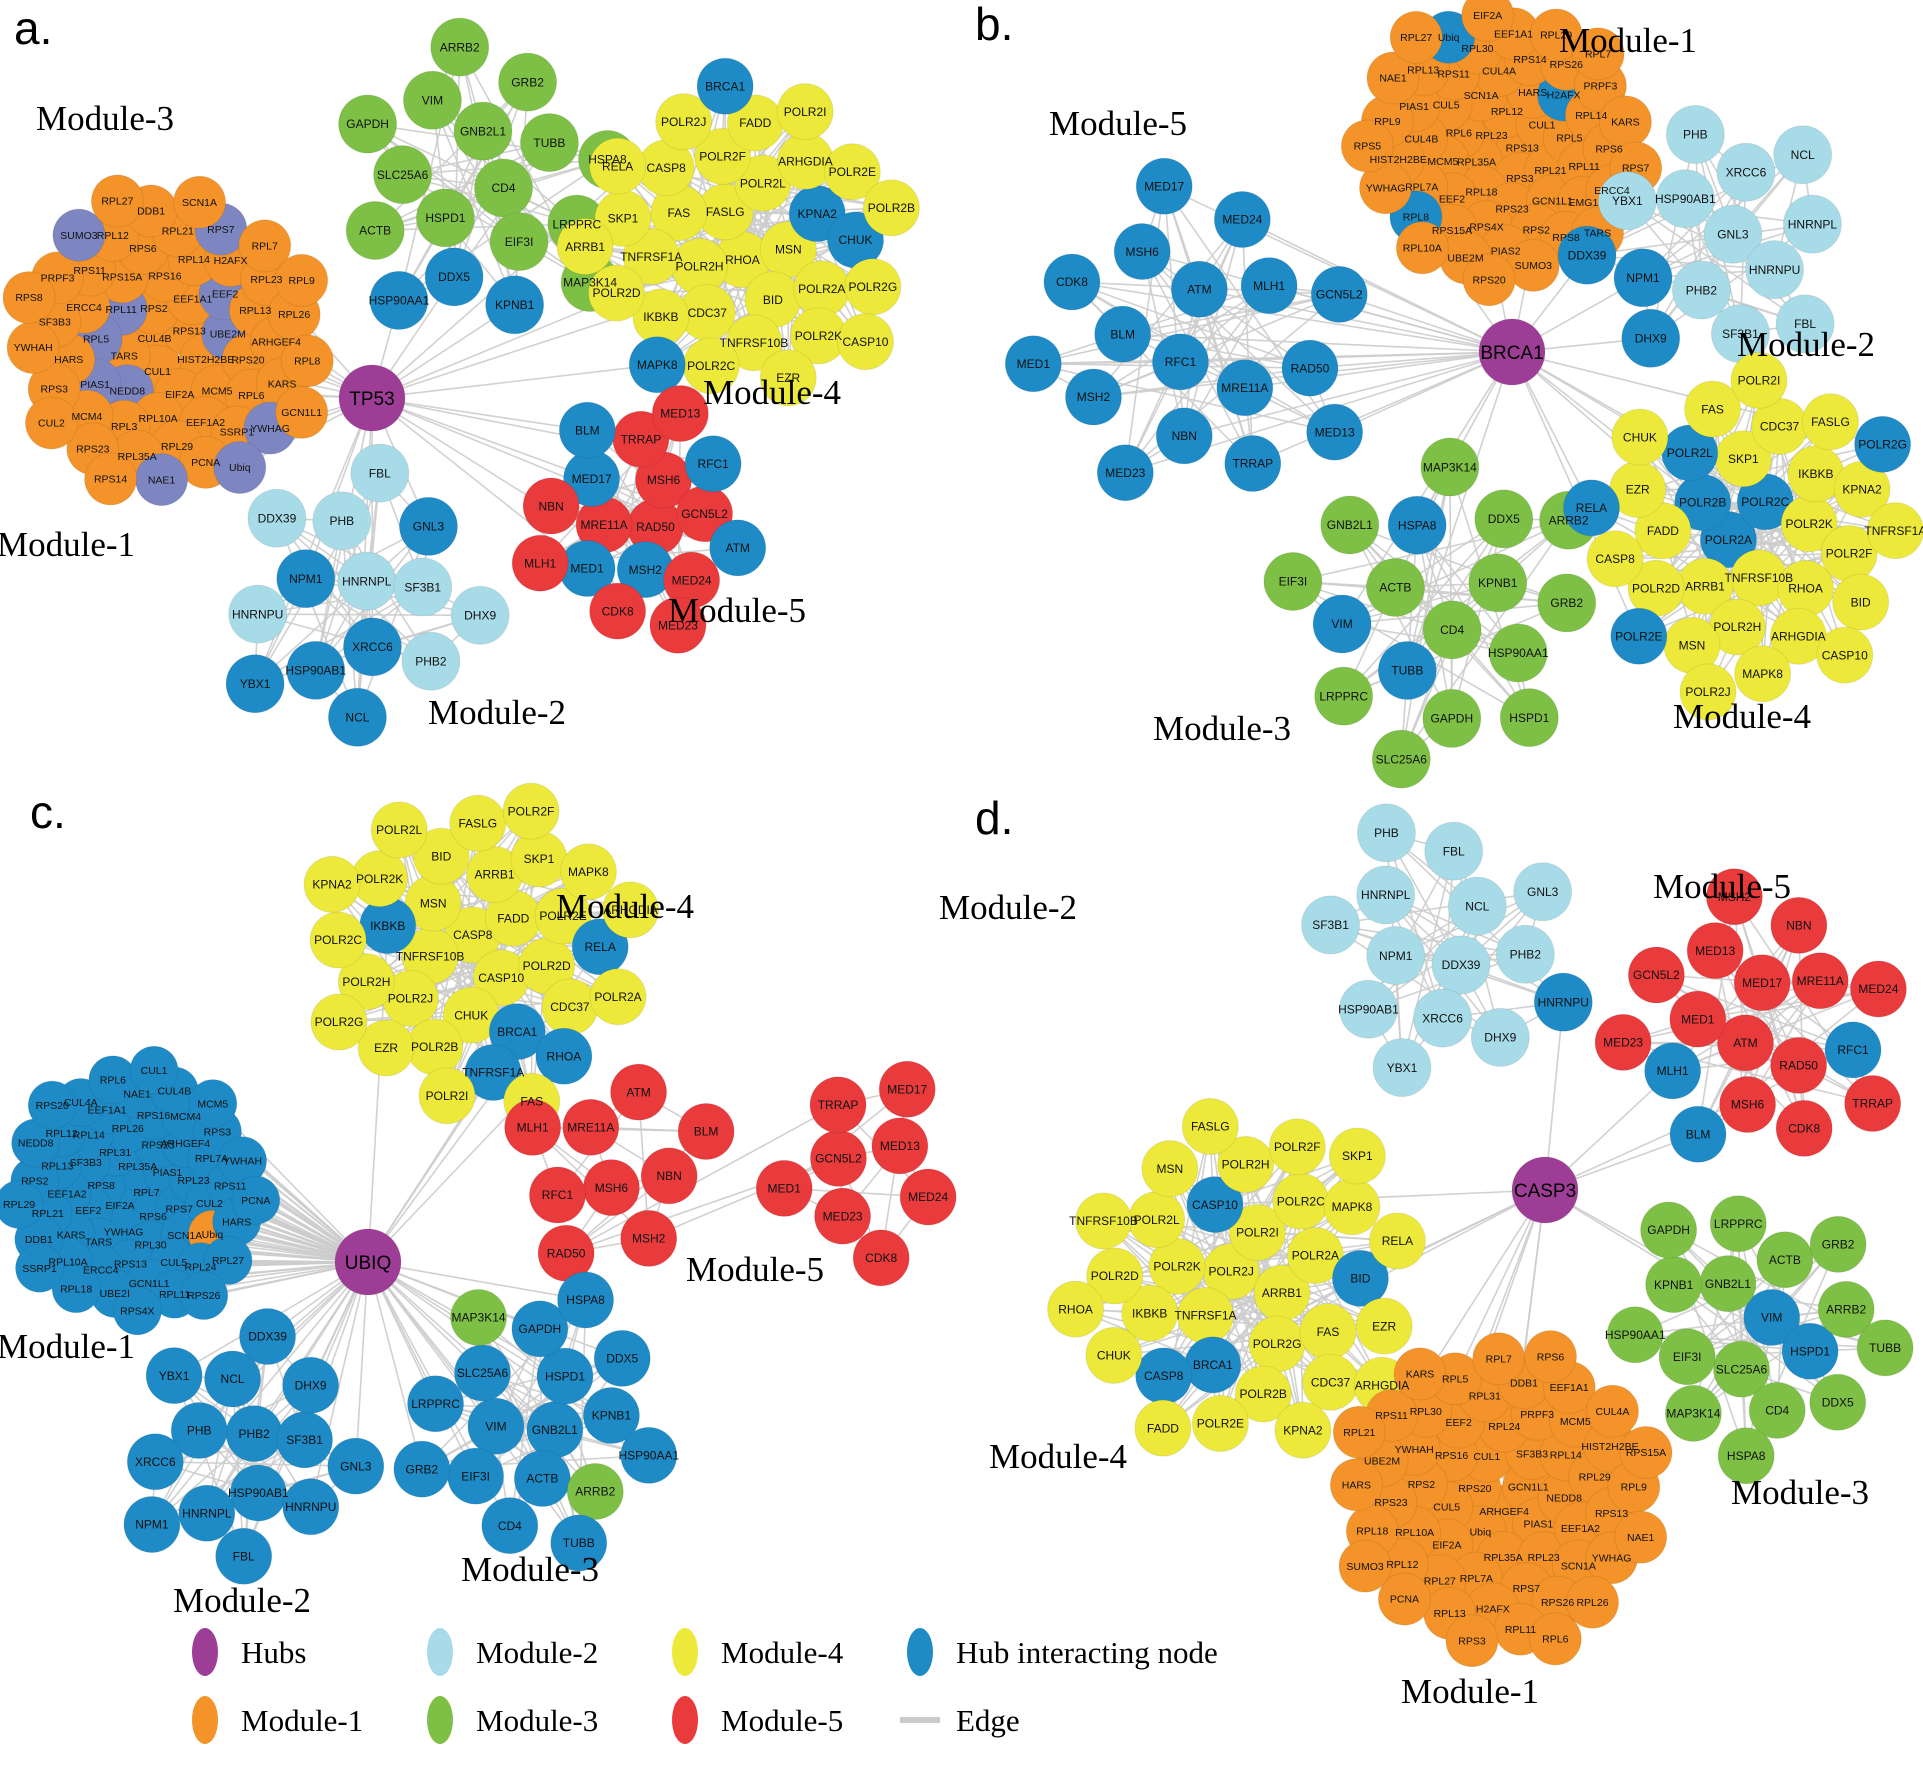 This screenshot has height=1775, width=1923. What do you see at coordinates (680, 414) in the screenshot?
I see `node-label: MED13` at bounding box center [680, 414].